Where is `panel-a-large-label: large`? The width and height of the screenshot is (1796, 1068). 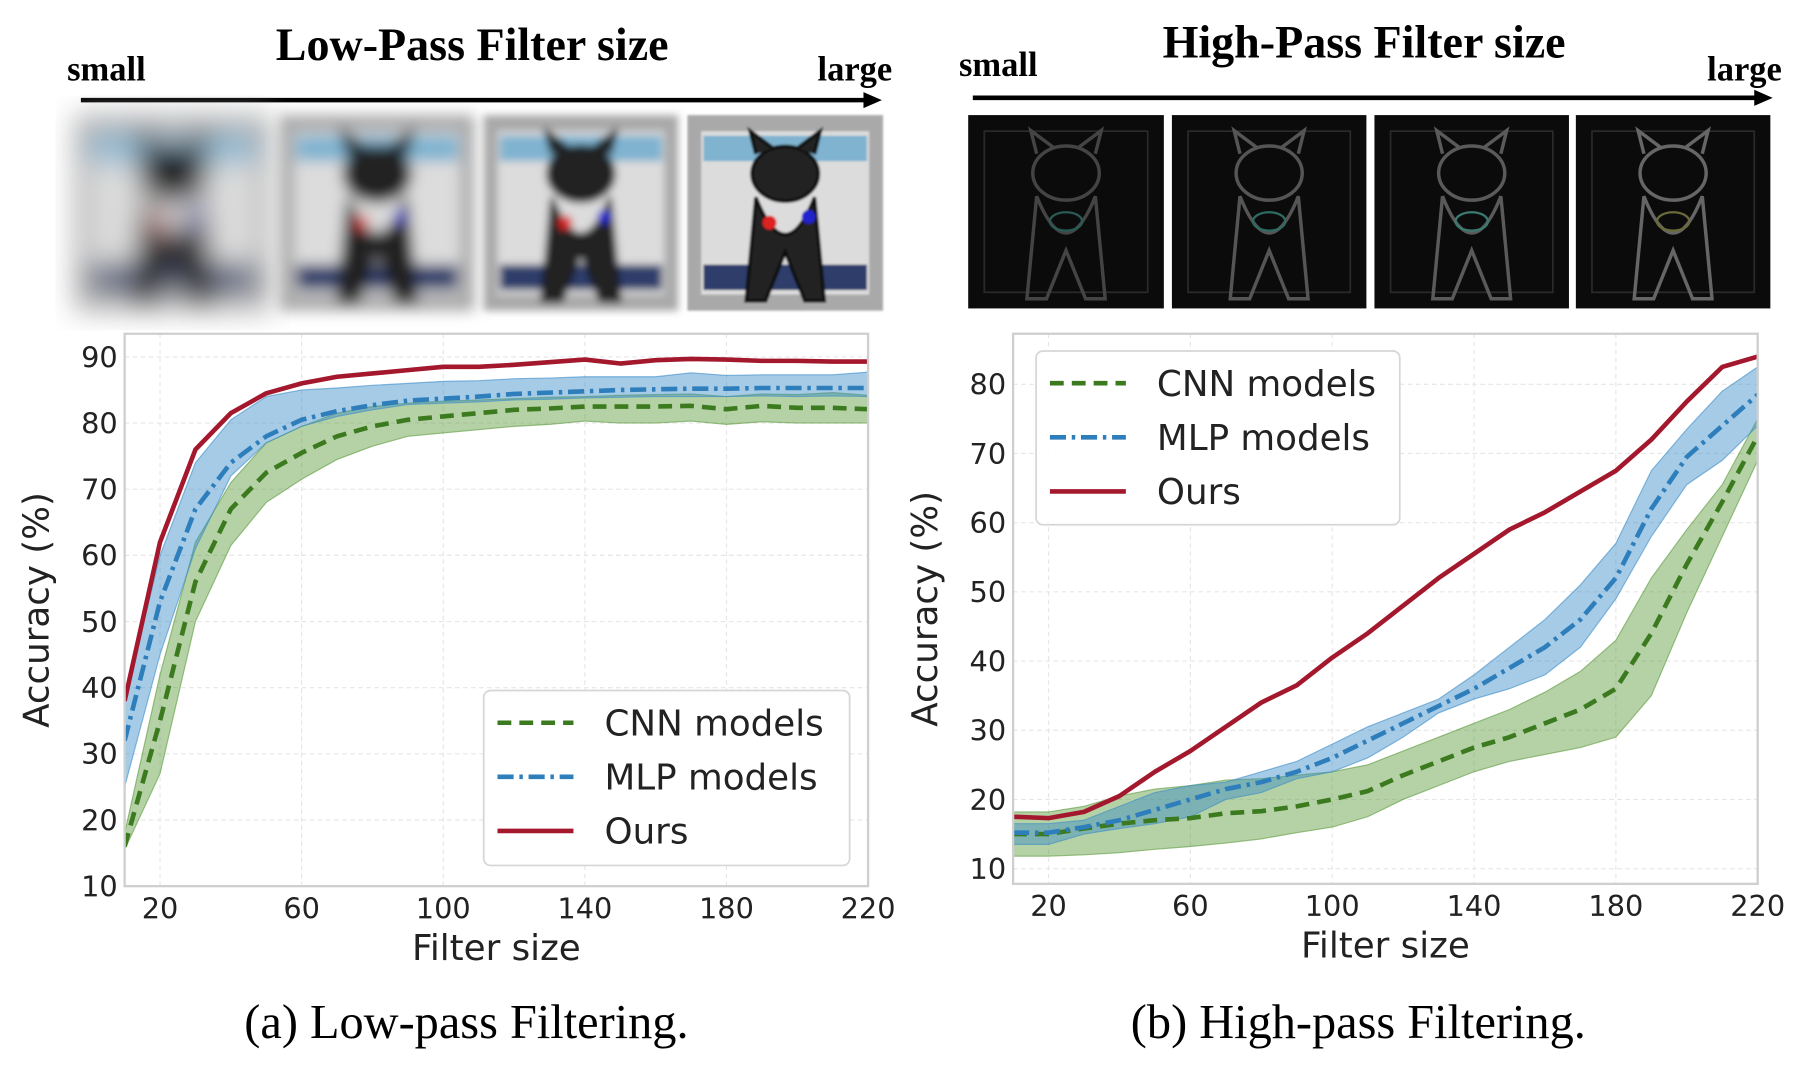
panel-a-large-label: large is located at coordinates (854, 70).